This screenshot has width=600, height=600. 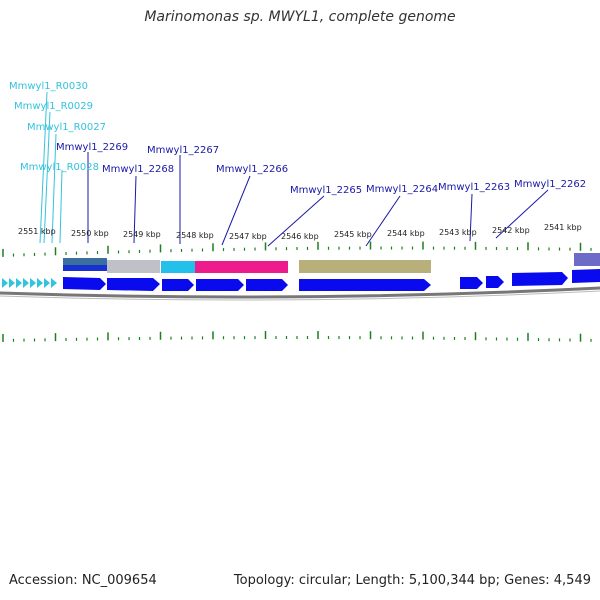 I want to click on rna-arrows, so click(x=29, y=283).